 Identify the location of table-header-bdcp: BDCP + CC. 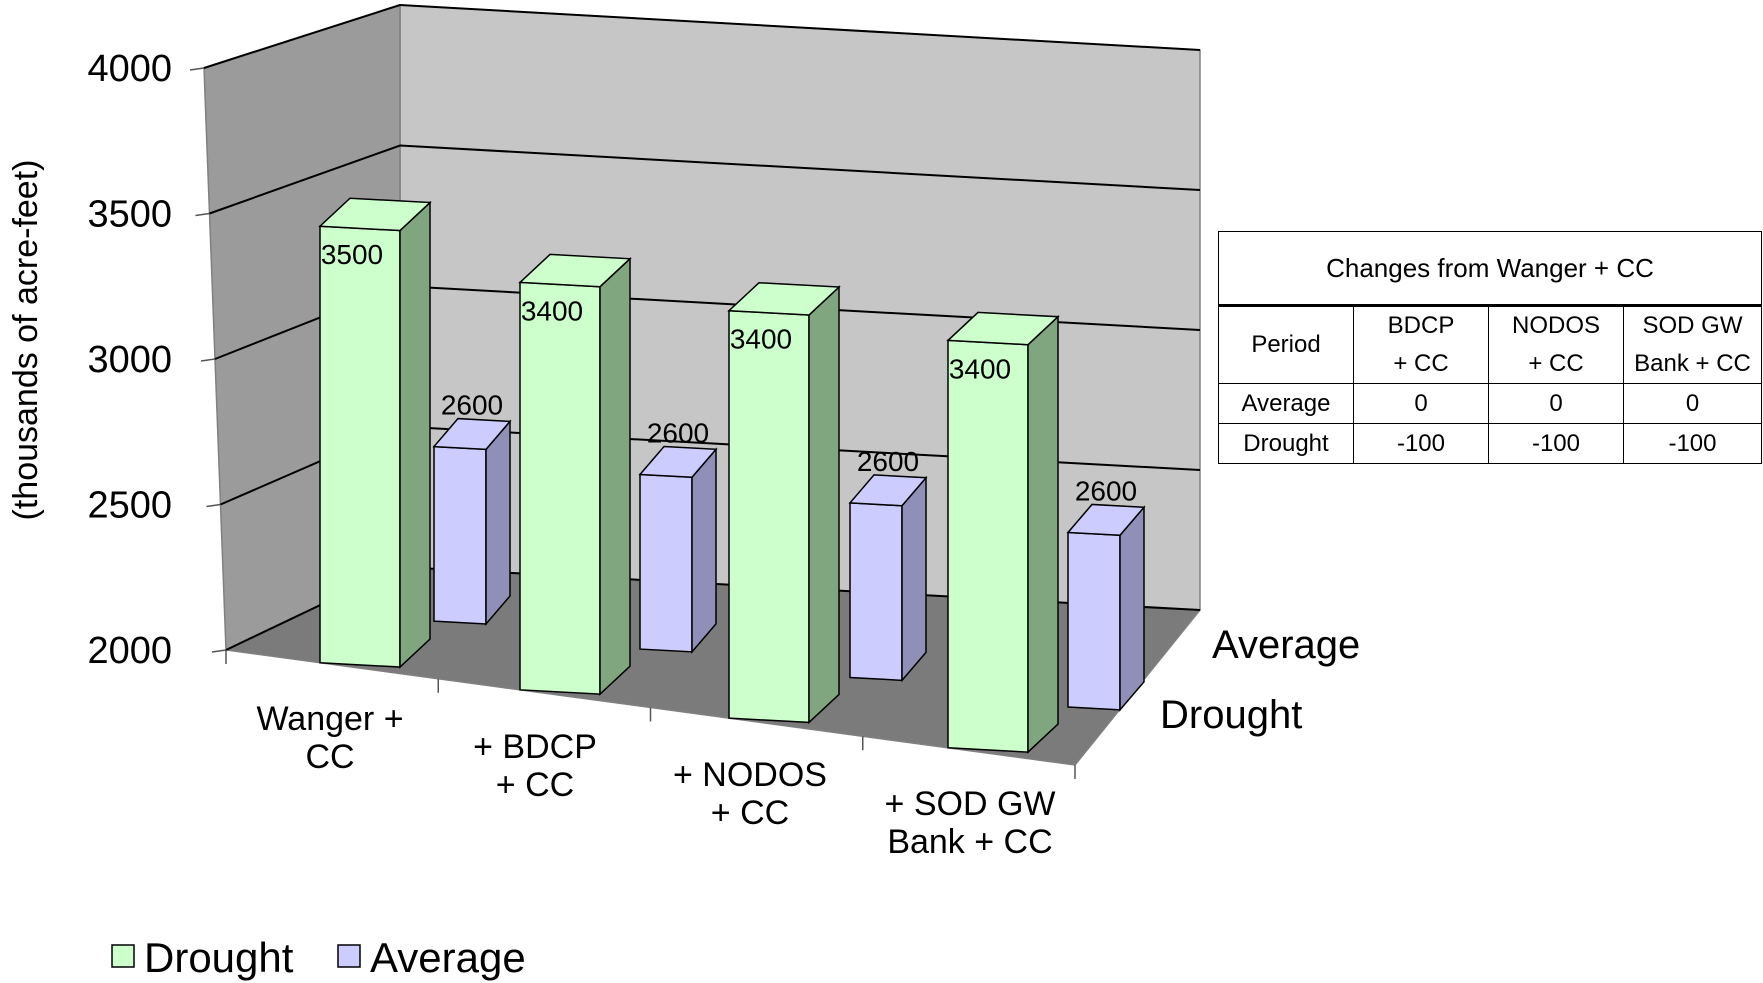
(1421, 344).